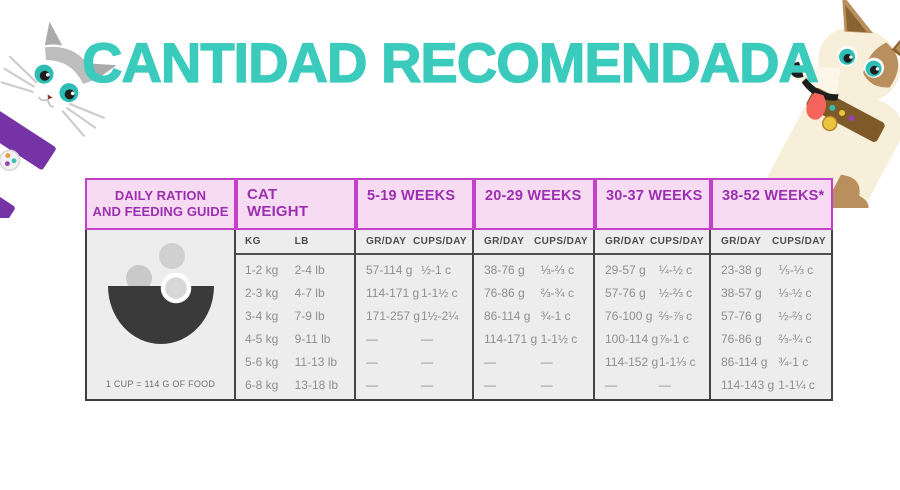  I want to click on table-row: 1-2 kg 2-4 lb, so click(295, 269).